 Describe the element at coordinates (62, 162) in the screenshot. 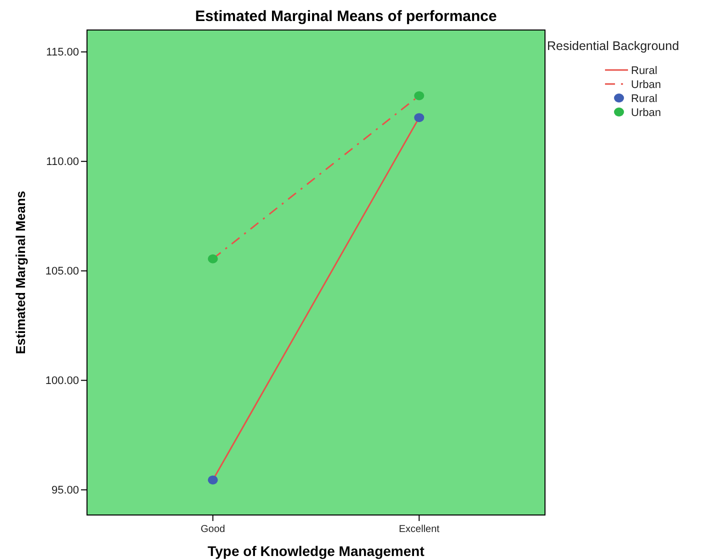

I see `y-tick-label: 110.00` at that location.